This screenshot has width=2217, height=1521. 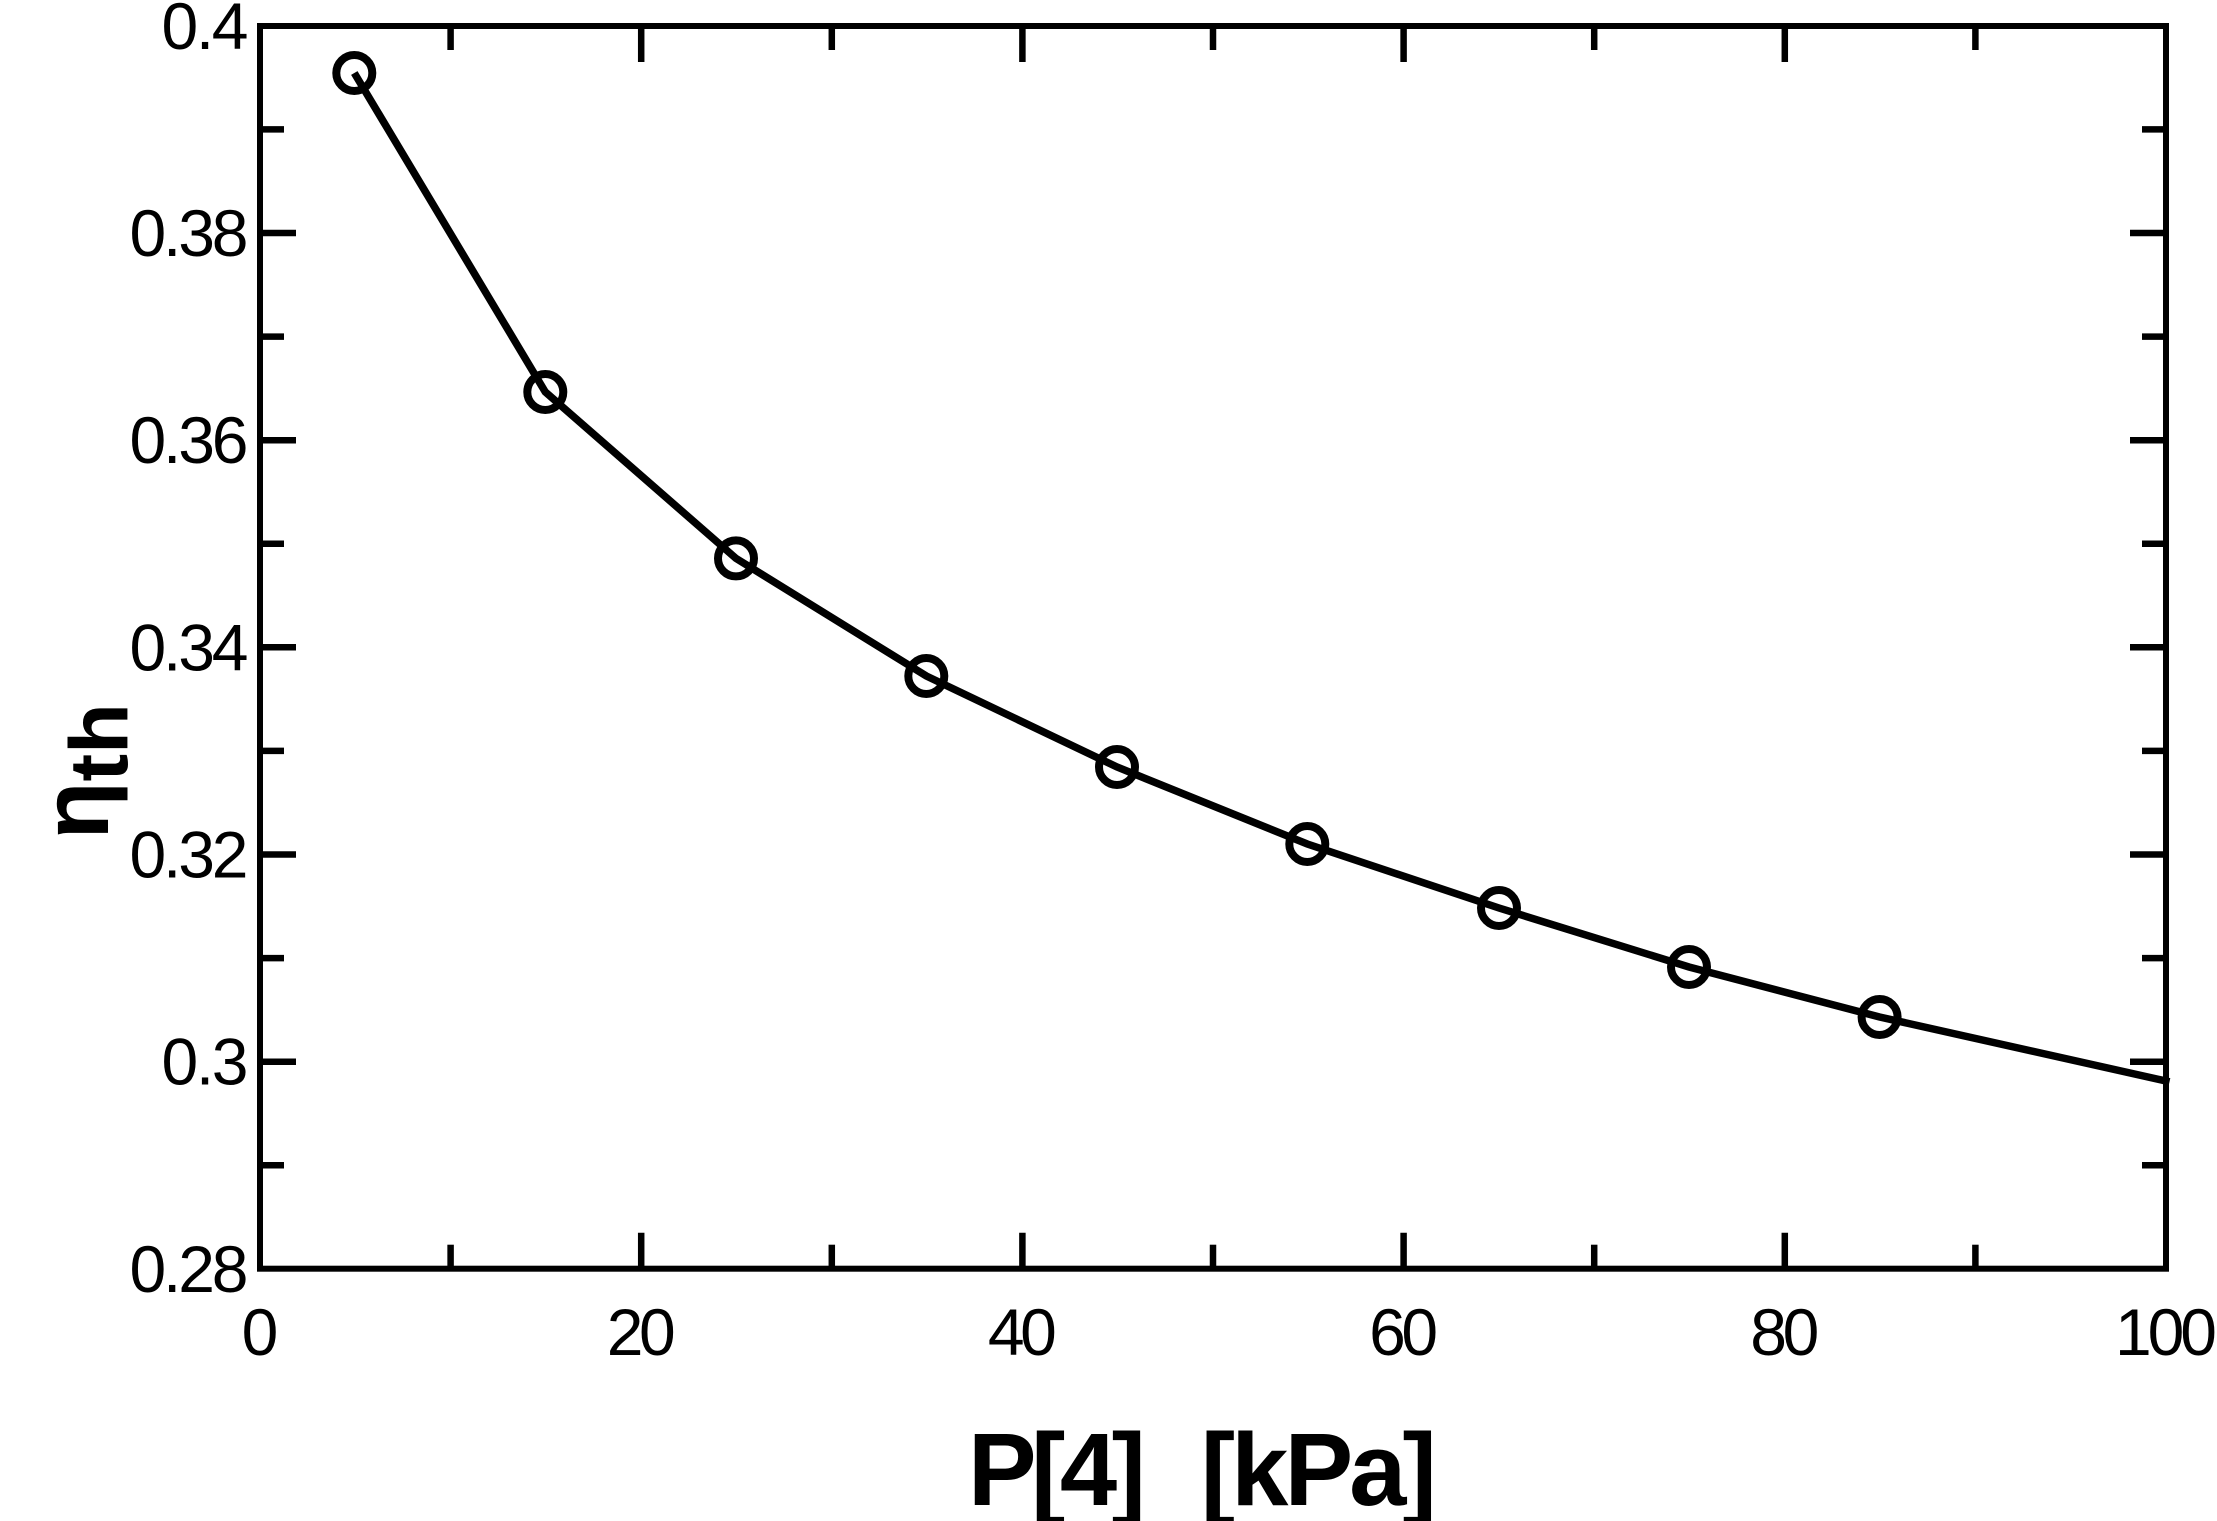 What do you see at coordinates (189, 855) in the screenshot?
I see `svg-text: 0.32` at bounding box center [189, 855].